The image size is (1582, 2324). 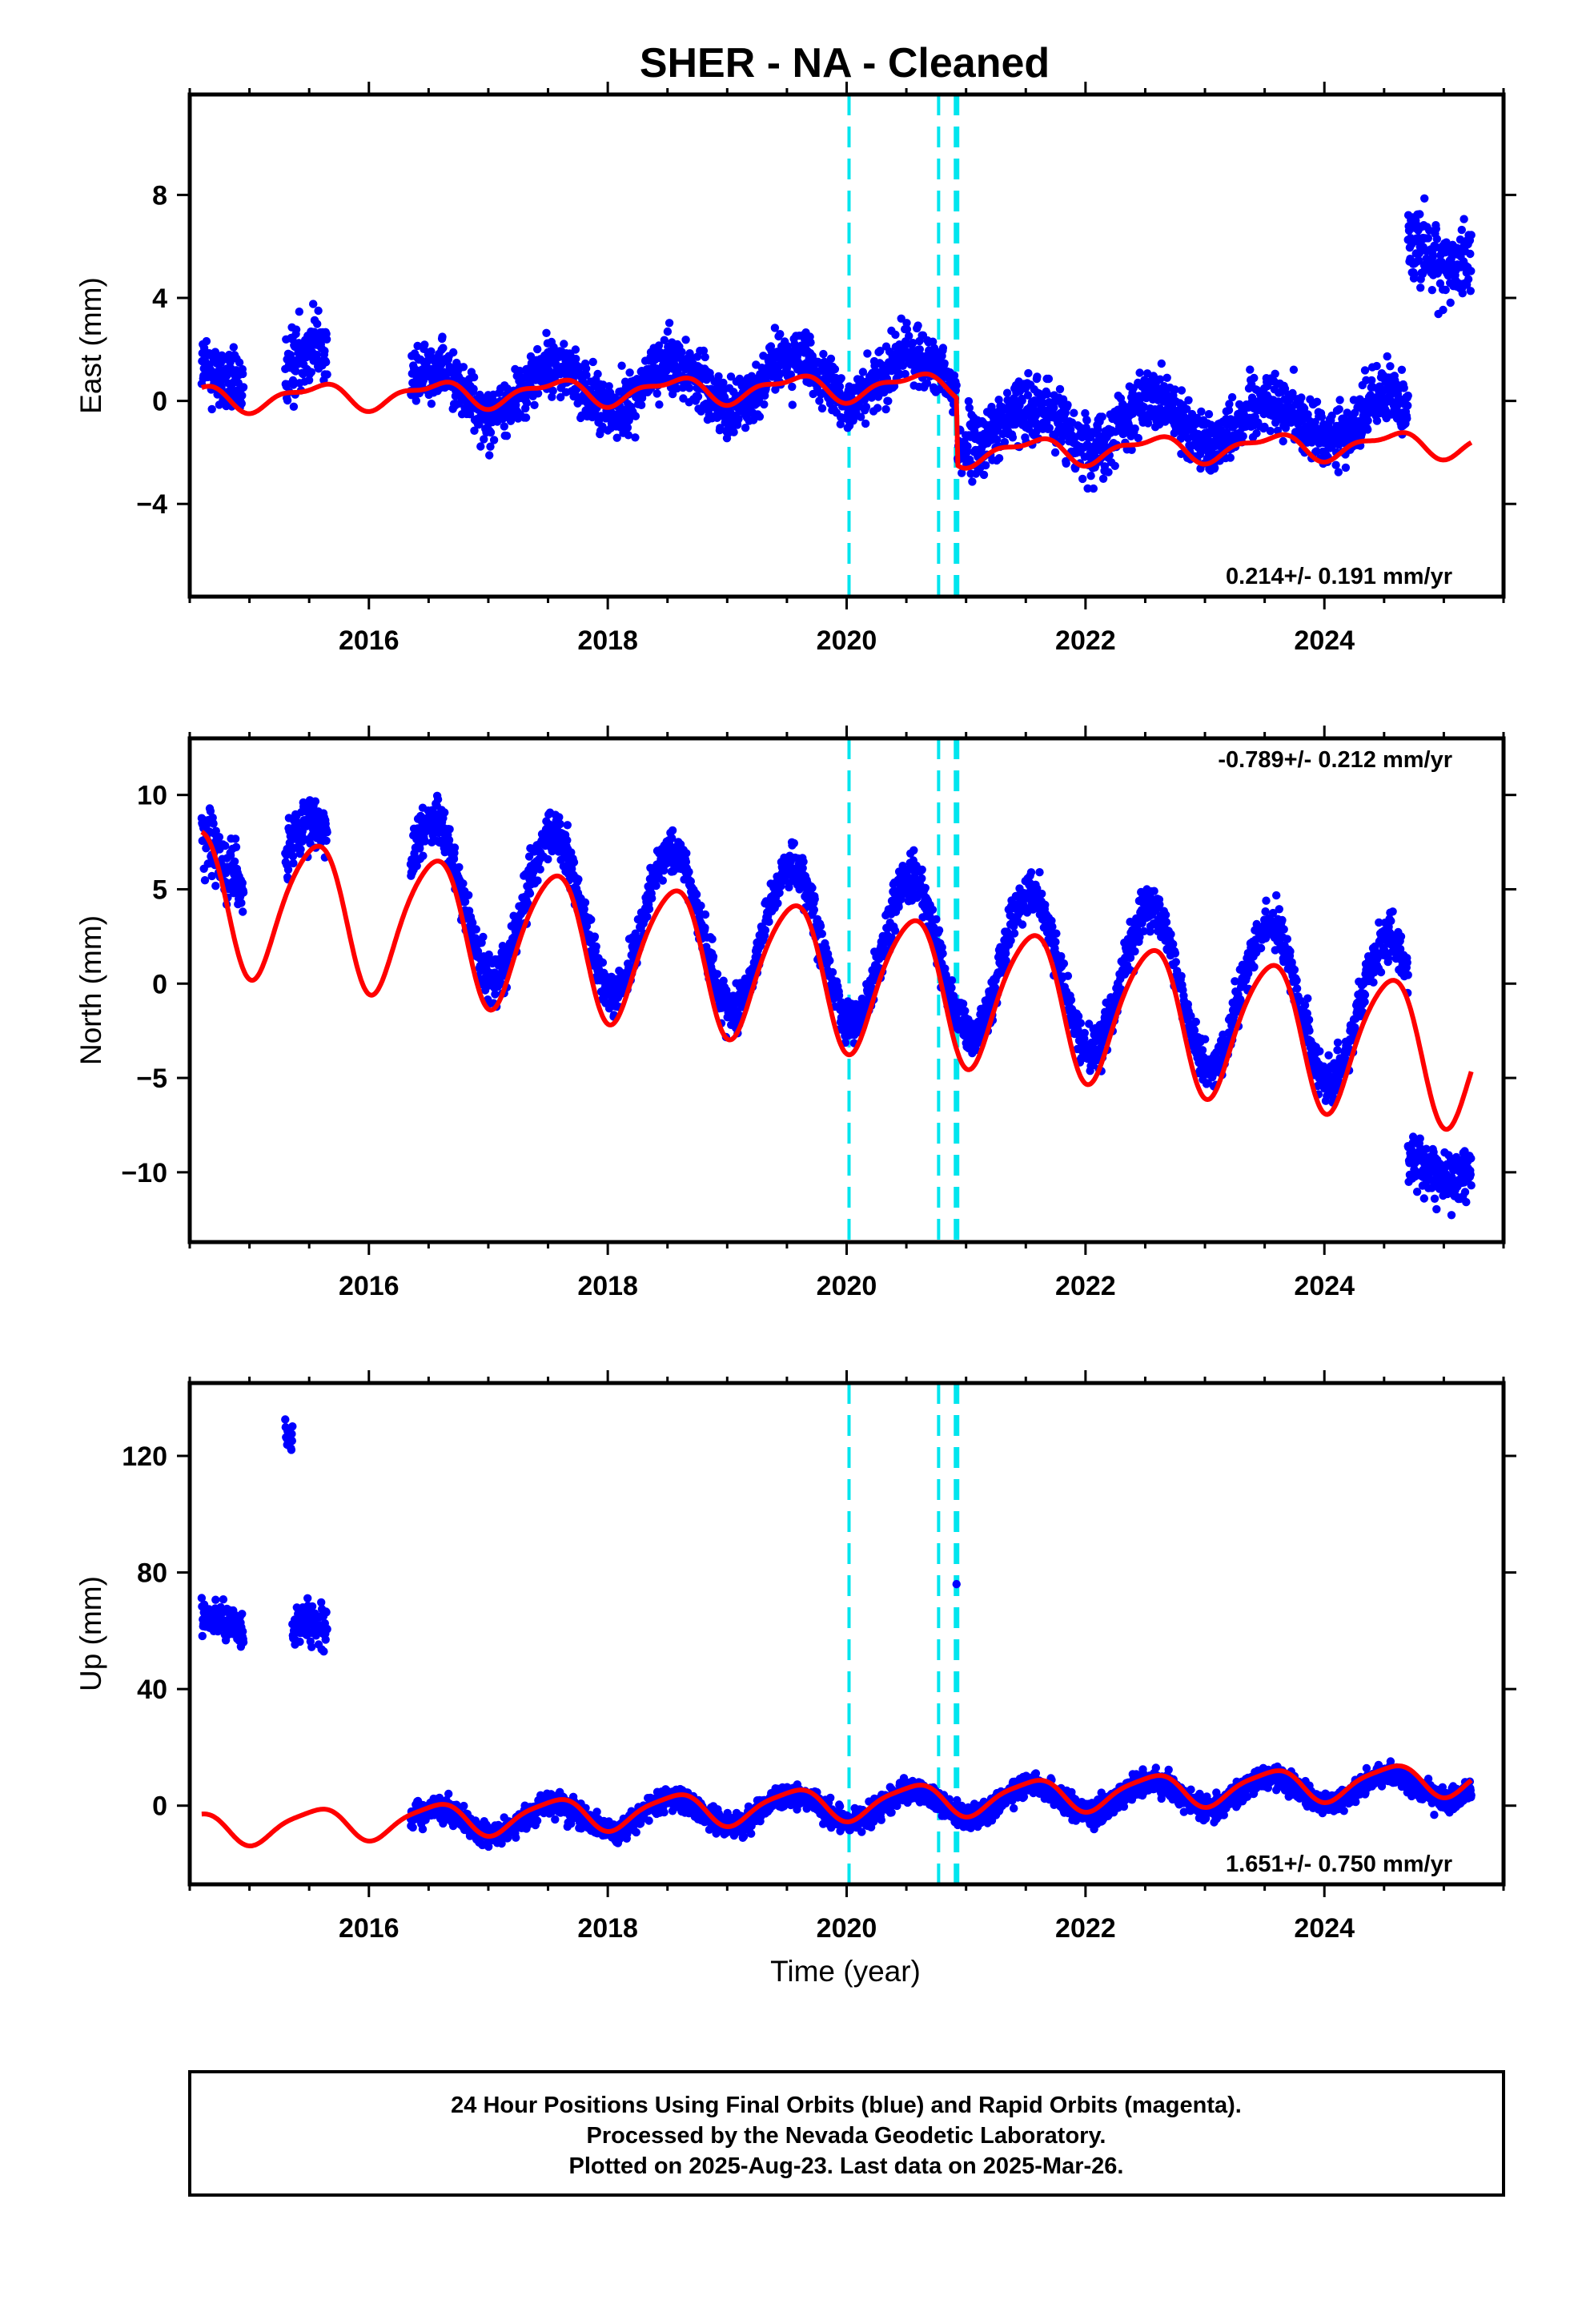 I want to click on east-x-tick-label: 2018, so click(x=607, y=640).